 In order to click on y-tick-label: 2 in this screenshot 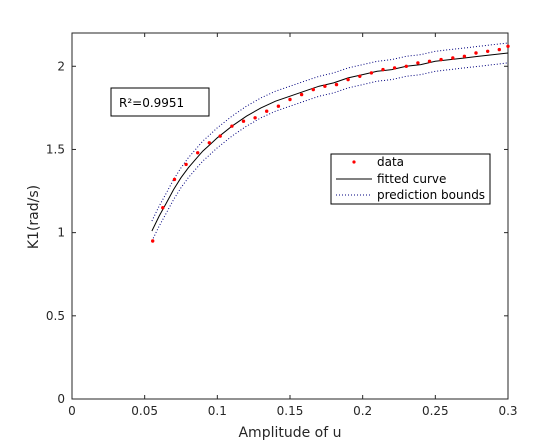, I will do `click(61, 66)`.